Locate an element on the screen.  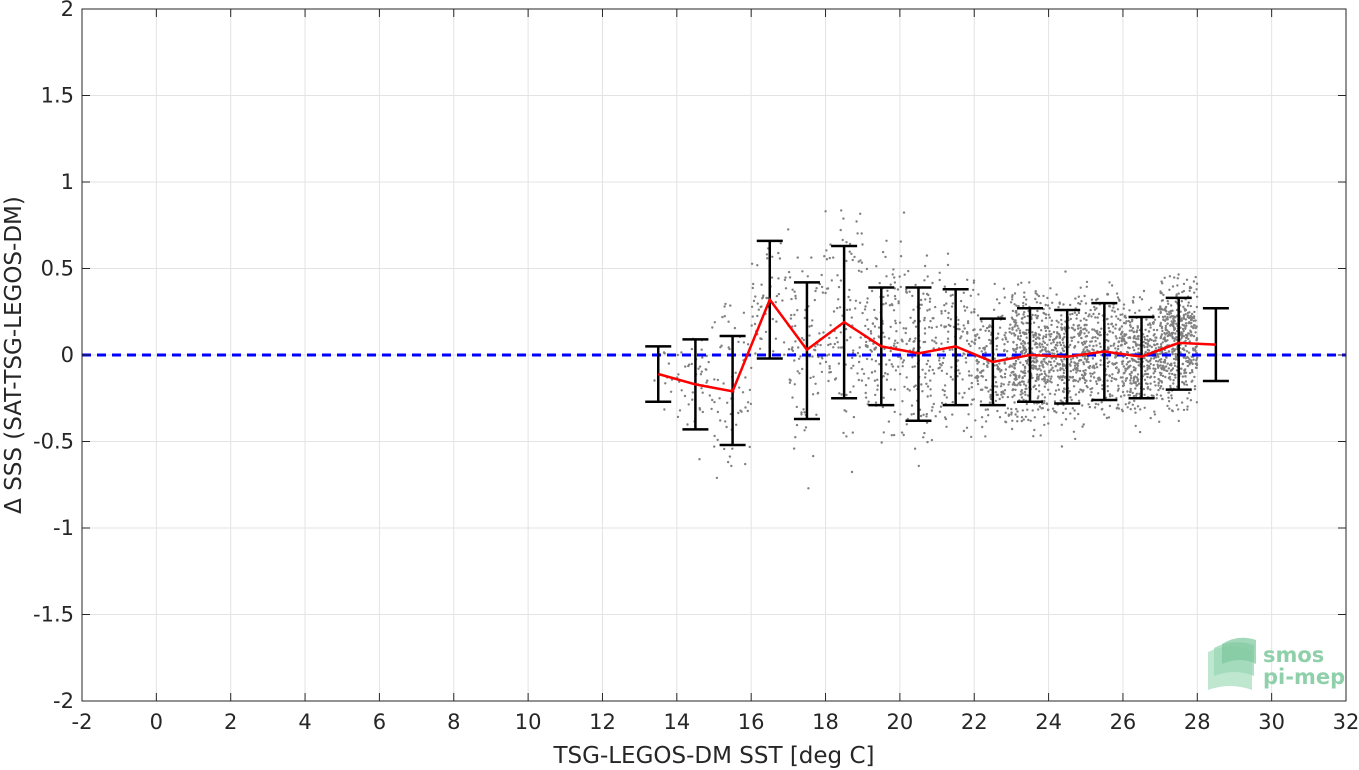
smos-pi-mep-logo: smos pi-mep is located at coordinates (1276, 663).